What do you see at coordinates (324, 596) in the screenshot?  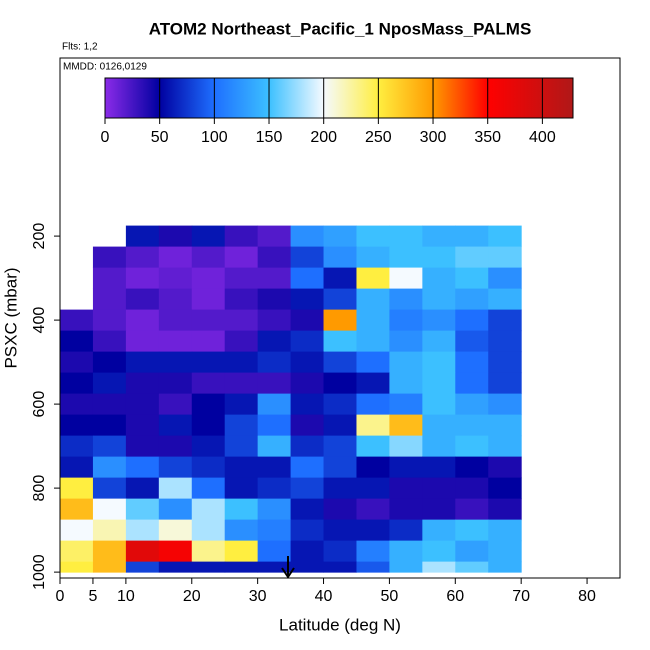 I see `x-tick-label: 40` at bounding box center [324, 596].